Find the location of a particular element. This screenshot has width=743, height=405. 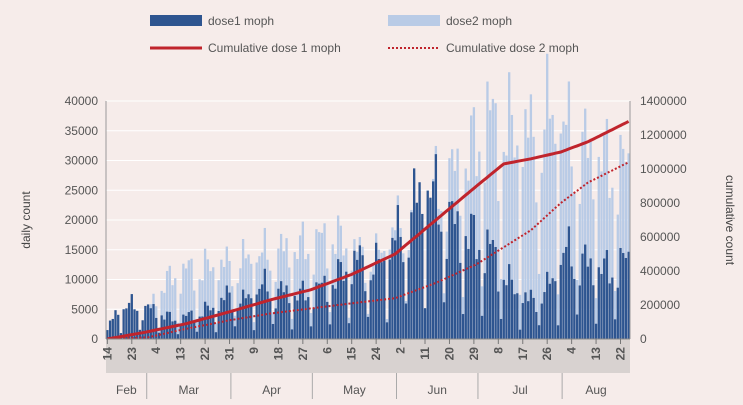

y2-tick-label: 600000 is located at coordinates (660, 237).